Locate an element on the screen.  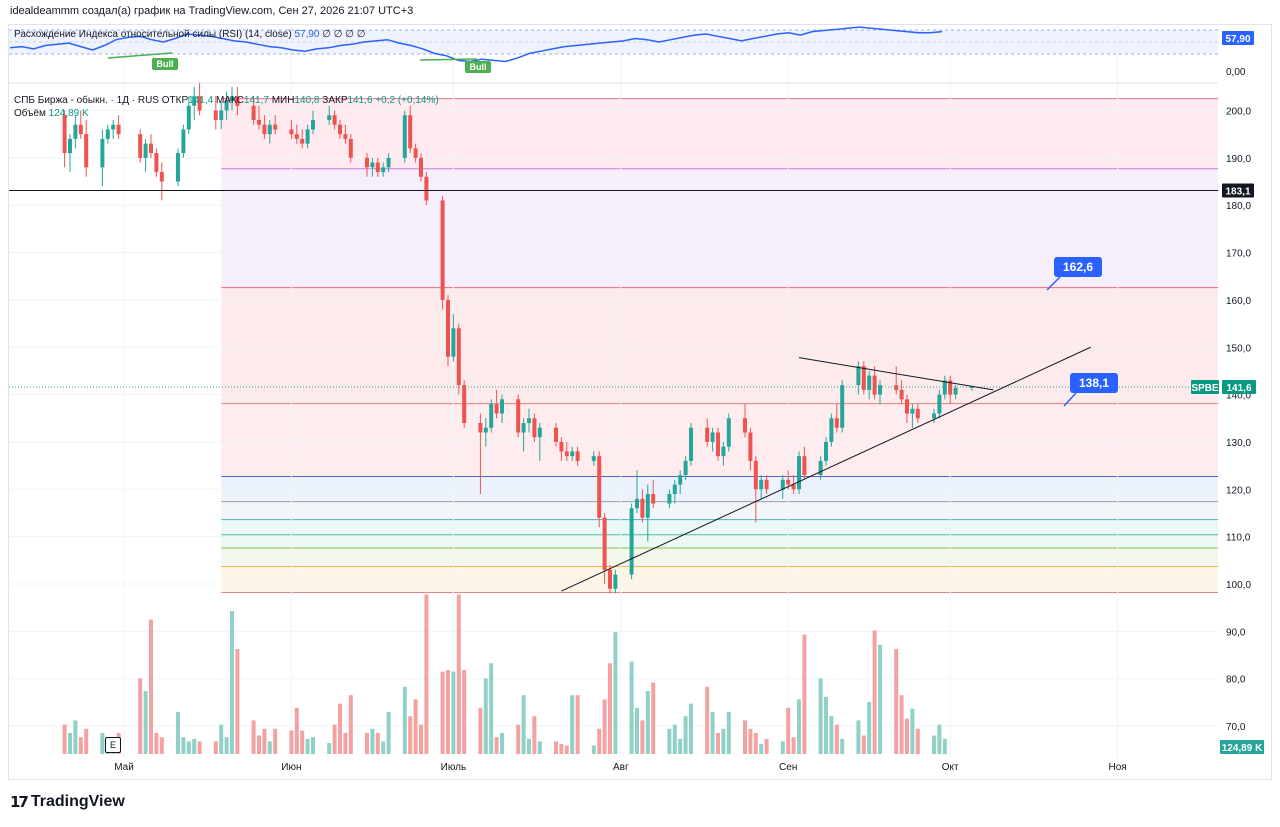
rsi-line is located at coordinates (476, 44).